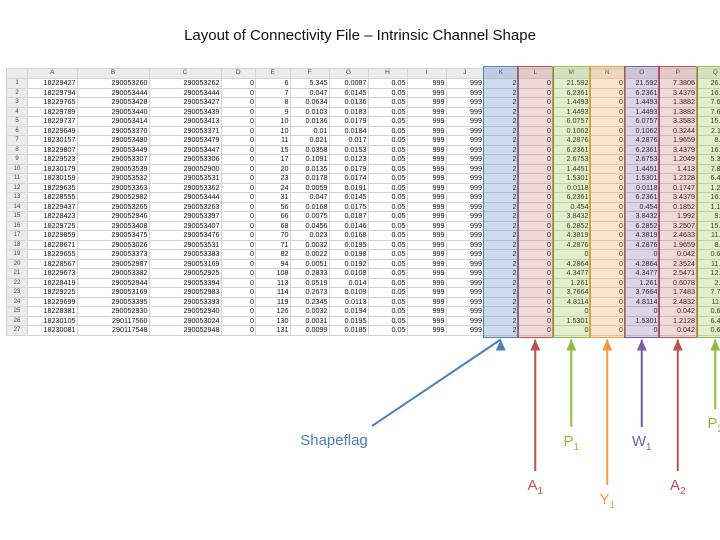 The image size is (720, 540). I want to click on table-cell: 1.3882, so click(677, 102).